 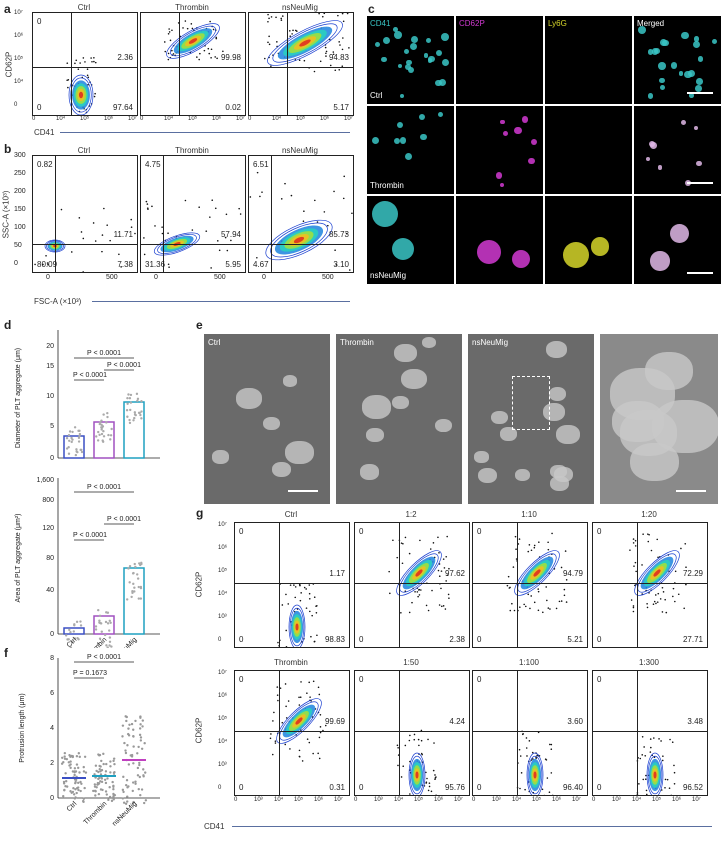 I want to click on b-xtick: 500, so click(x=220, y=277).